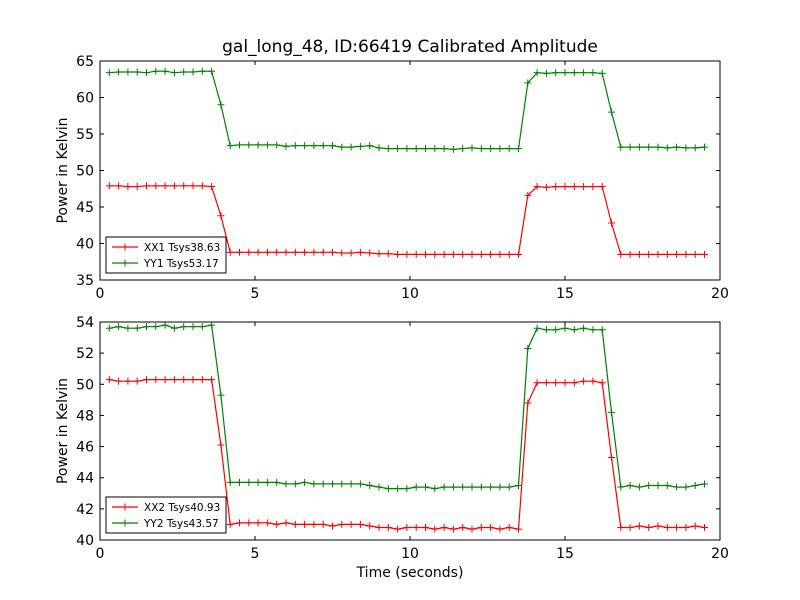 This screenshot has height=600, width=800. I want to click on legend-label: YY1 Tsys53.17, so click(181, 264).